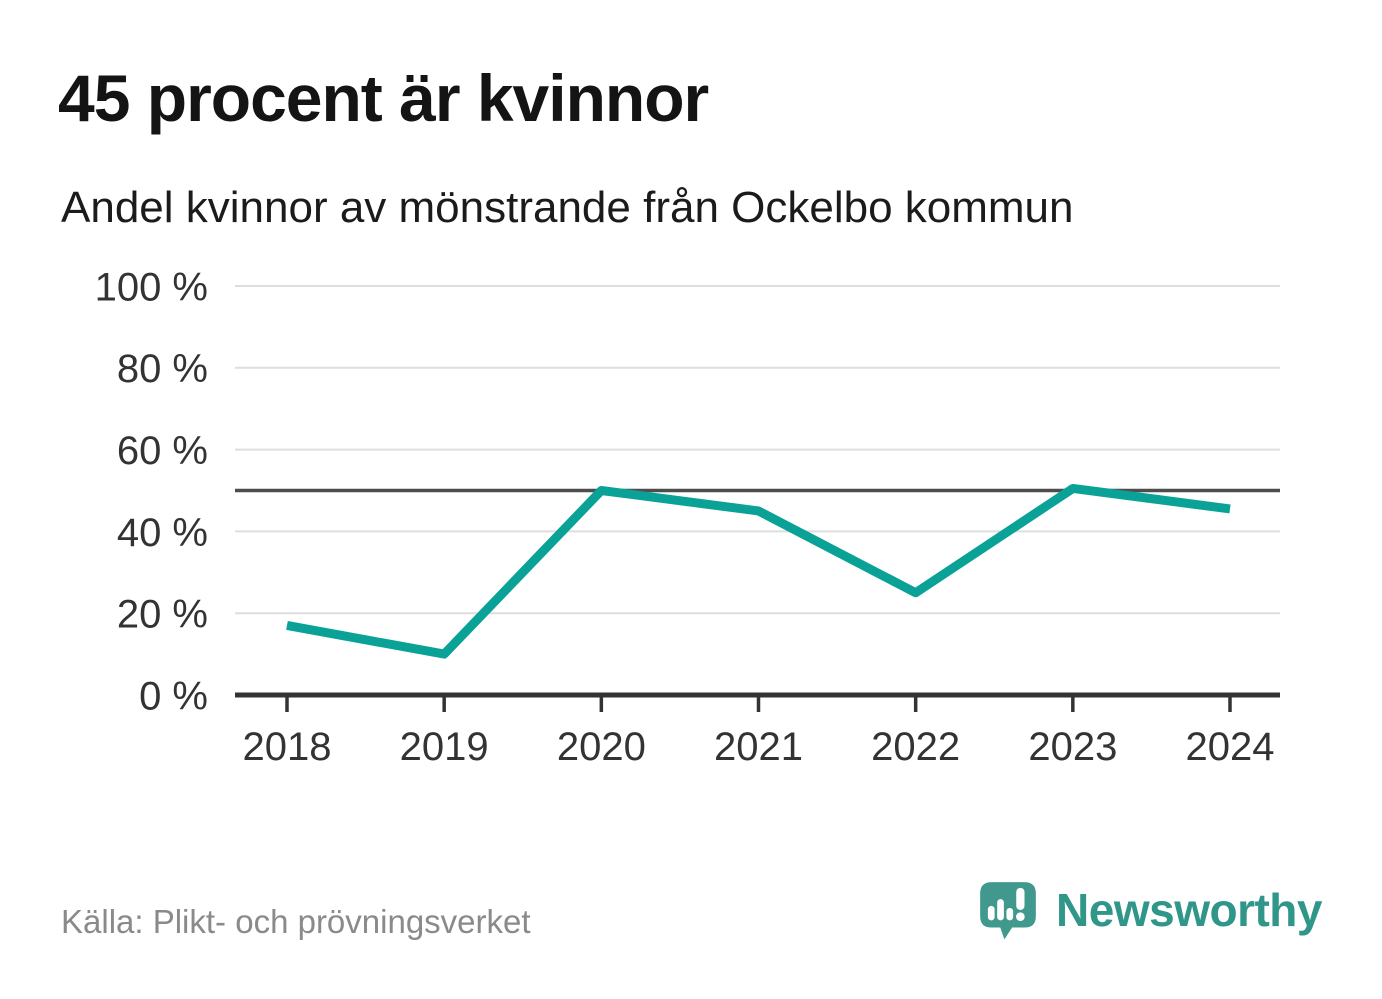  I want to click on y-tick-label-60: 60 %, so click(162, 451).